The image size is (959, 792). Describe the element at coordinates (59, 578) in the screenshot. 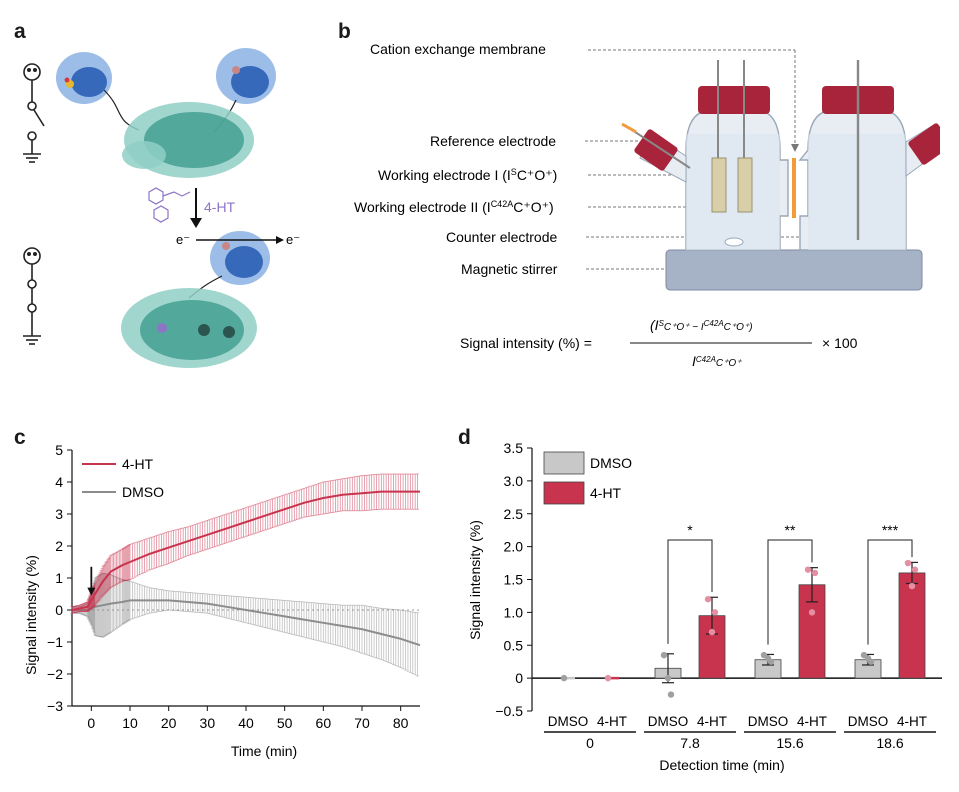

I see `chart-c-ytick-label: 1` at that location.